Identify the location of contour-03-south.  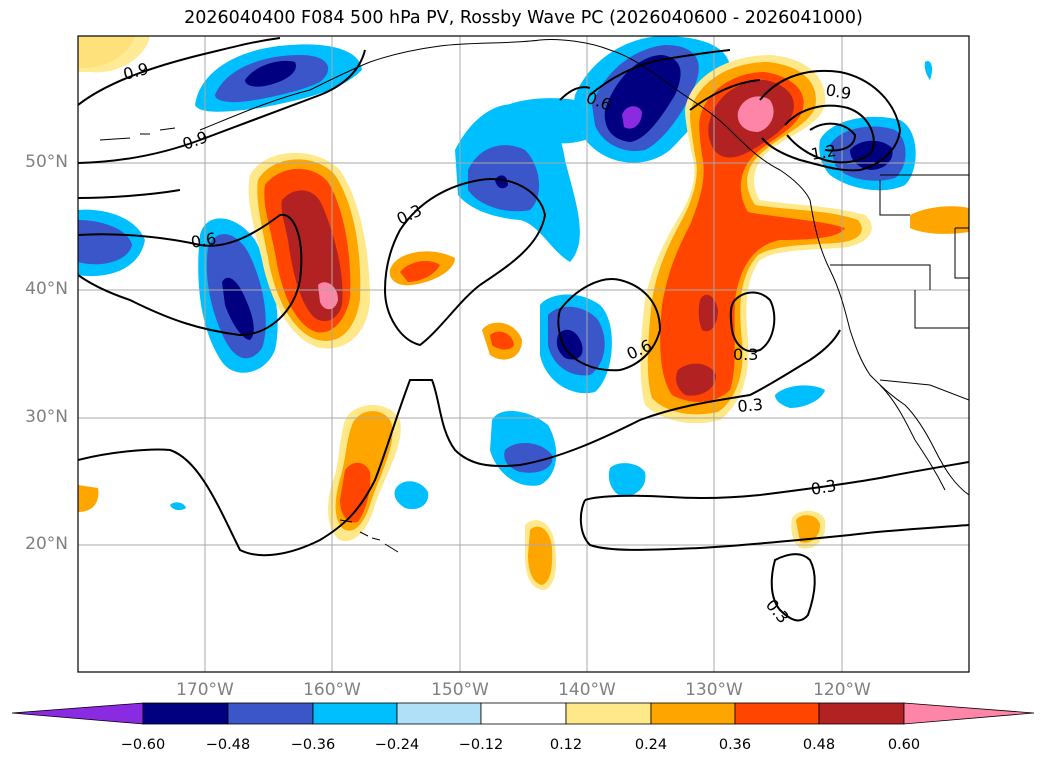
(776, 481).